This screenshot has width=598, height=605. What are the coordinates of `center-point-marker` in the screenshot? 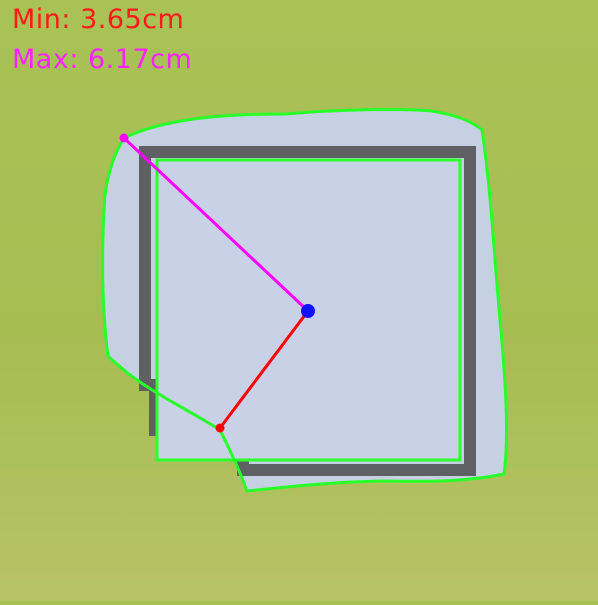 It's located at (308, 311).